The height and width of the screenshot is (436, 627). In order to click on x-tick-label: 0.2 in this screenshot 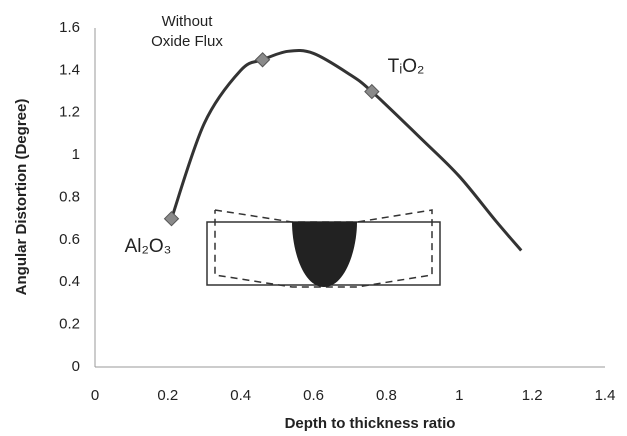, I will do `click(167, 395)`.